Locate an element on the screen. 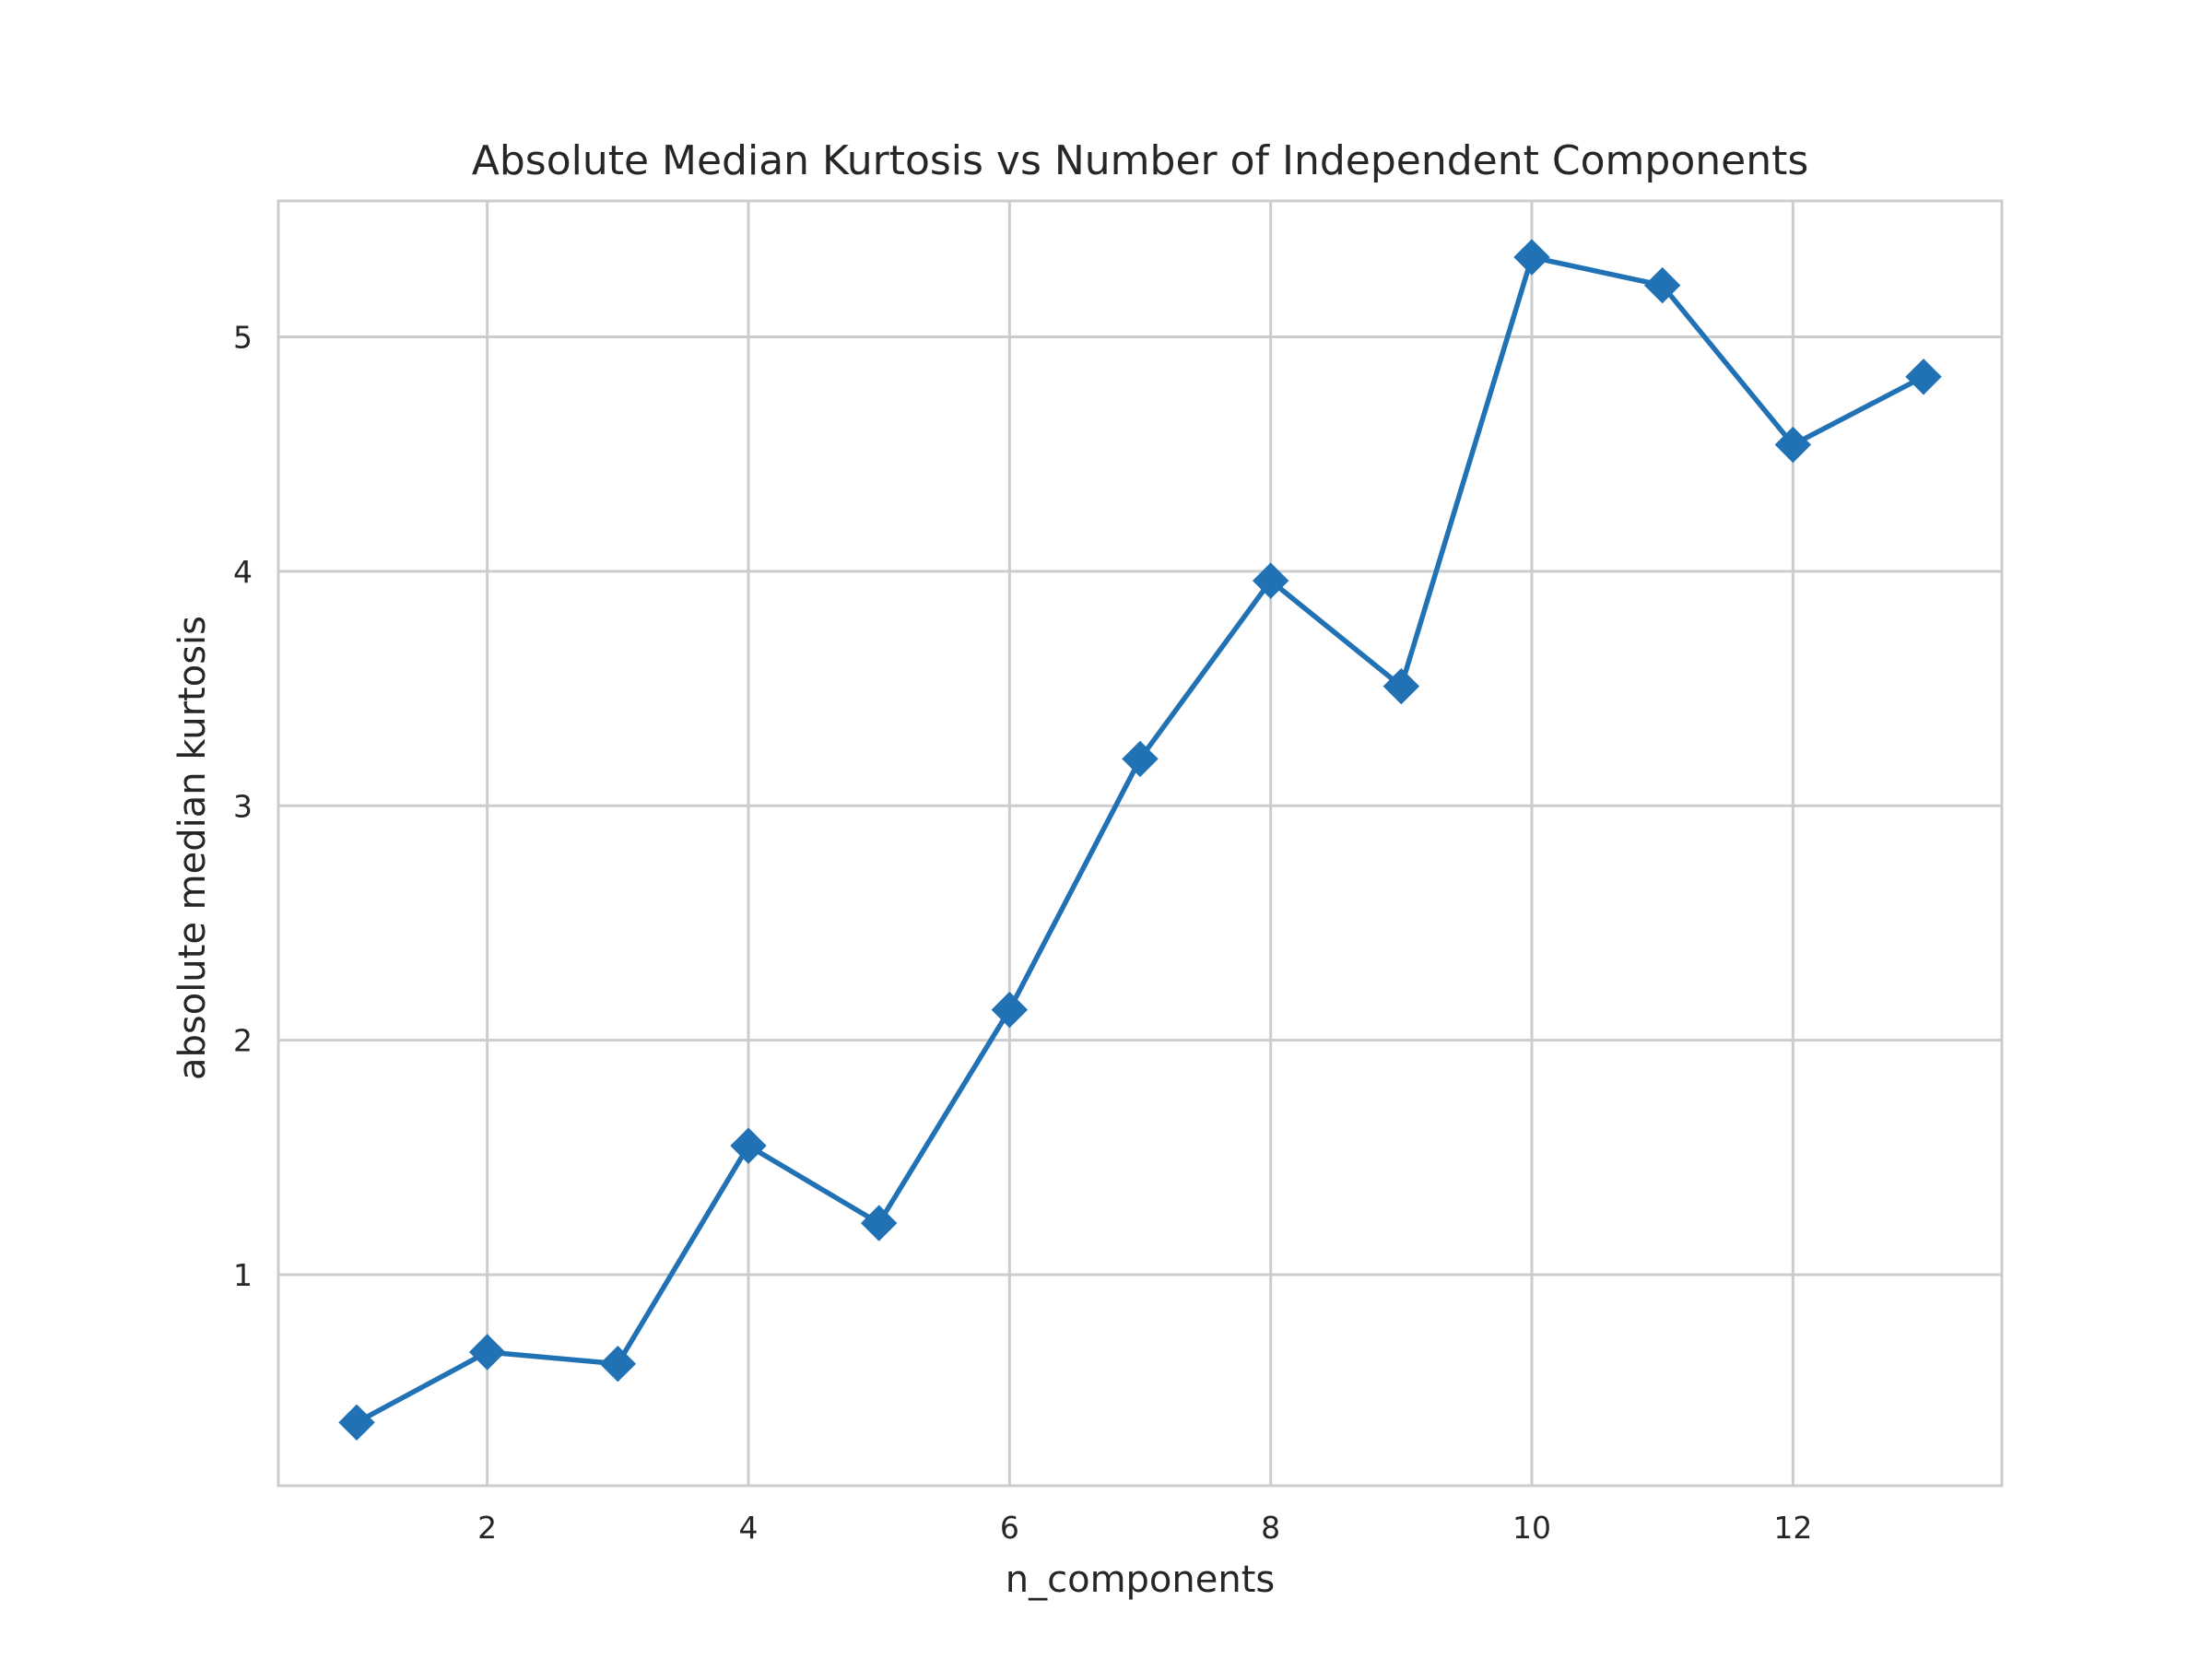 This screenshot has height=1659, width=2212. y-tick-label: 4 is located at coordinates (243, 572).